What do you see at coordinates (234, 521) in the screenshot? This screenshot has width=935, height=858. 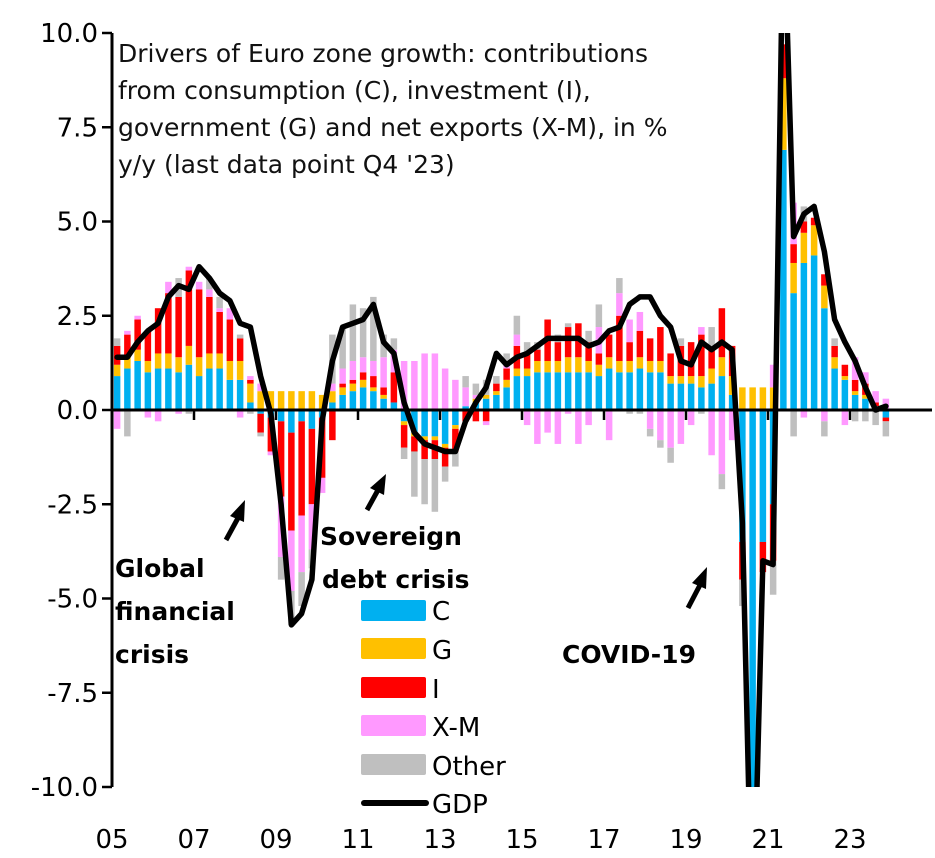 I see `arrow-icon` at bounding box center [234, 521].